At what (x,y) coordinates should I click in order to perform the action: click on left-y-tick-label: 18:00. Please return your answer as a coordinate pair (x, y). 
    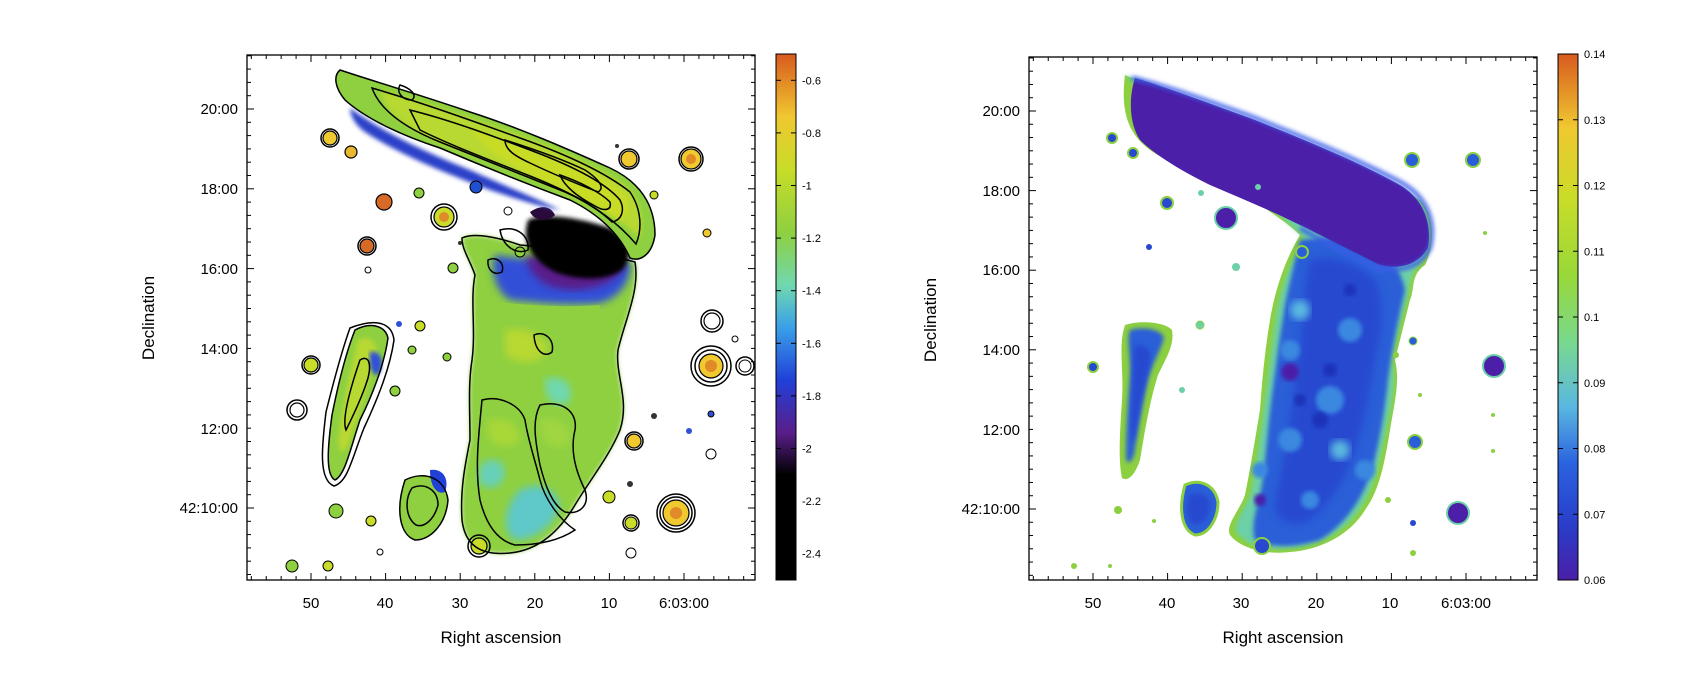
    Looking at the image, I should click on (219, 189).